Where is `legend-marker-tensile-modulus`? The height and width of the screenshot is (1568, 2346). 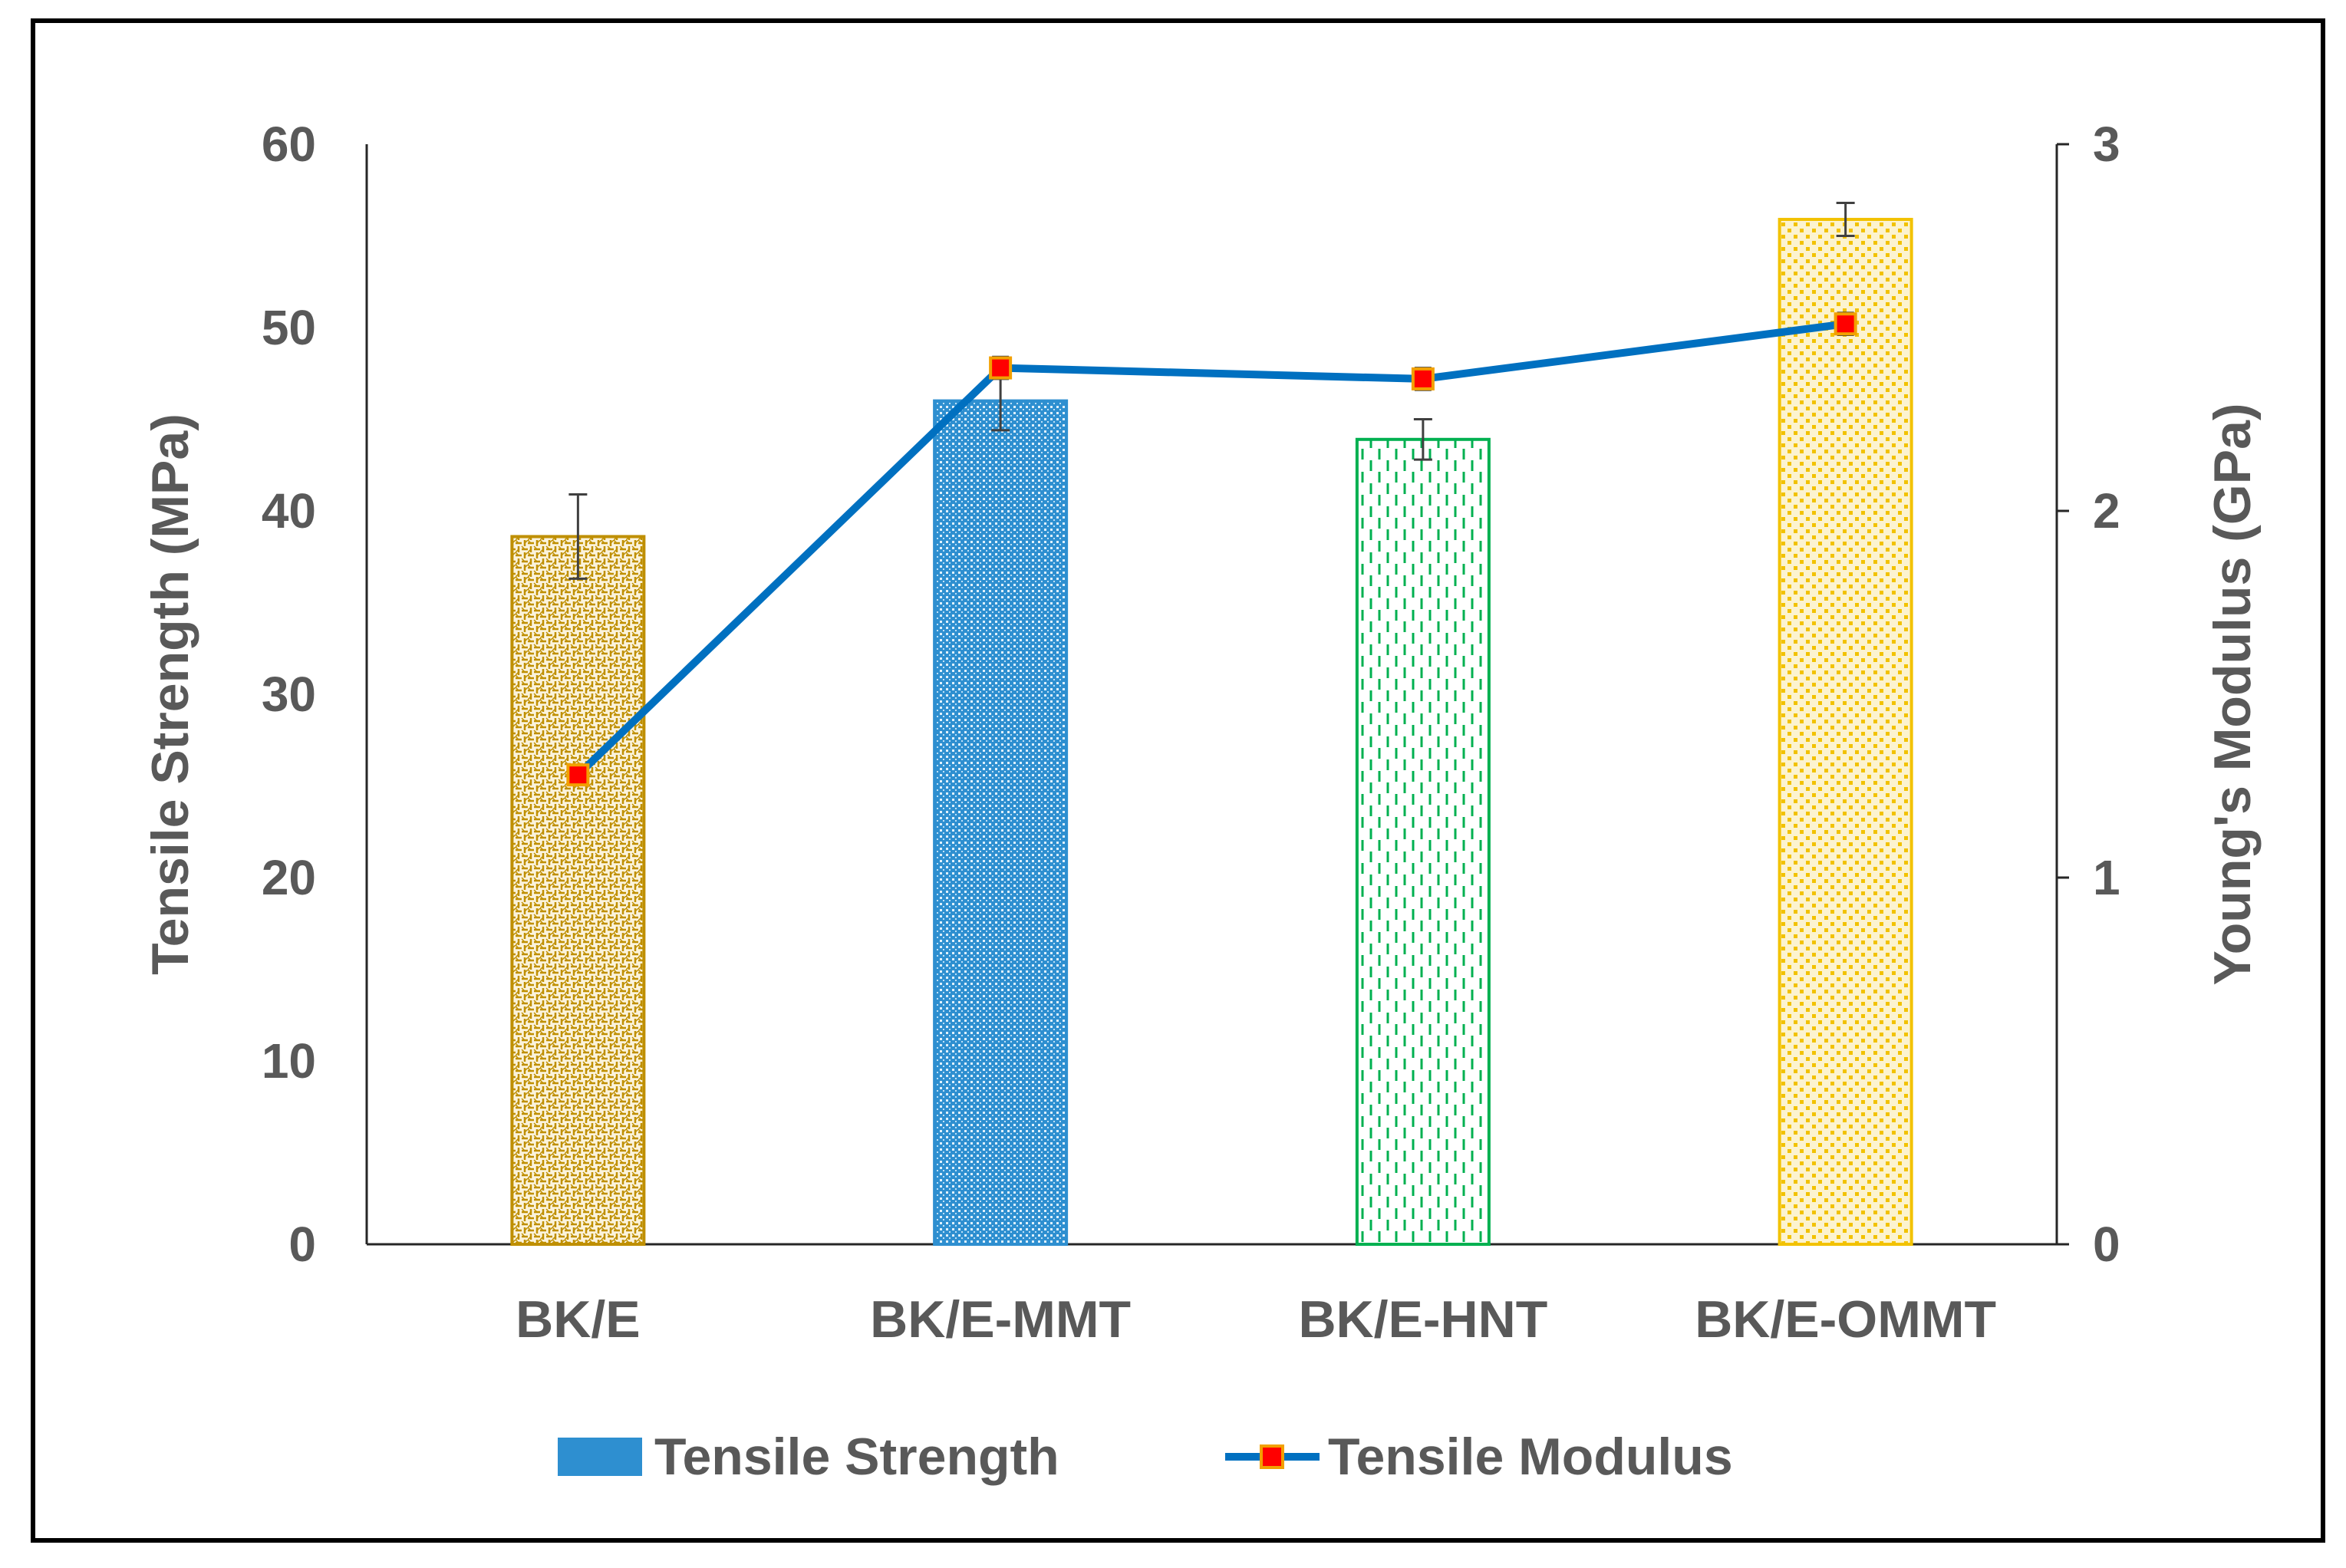 legend-marker-tensile-modulus is located at coordinates (1272, 1456).